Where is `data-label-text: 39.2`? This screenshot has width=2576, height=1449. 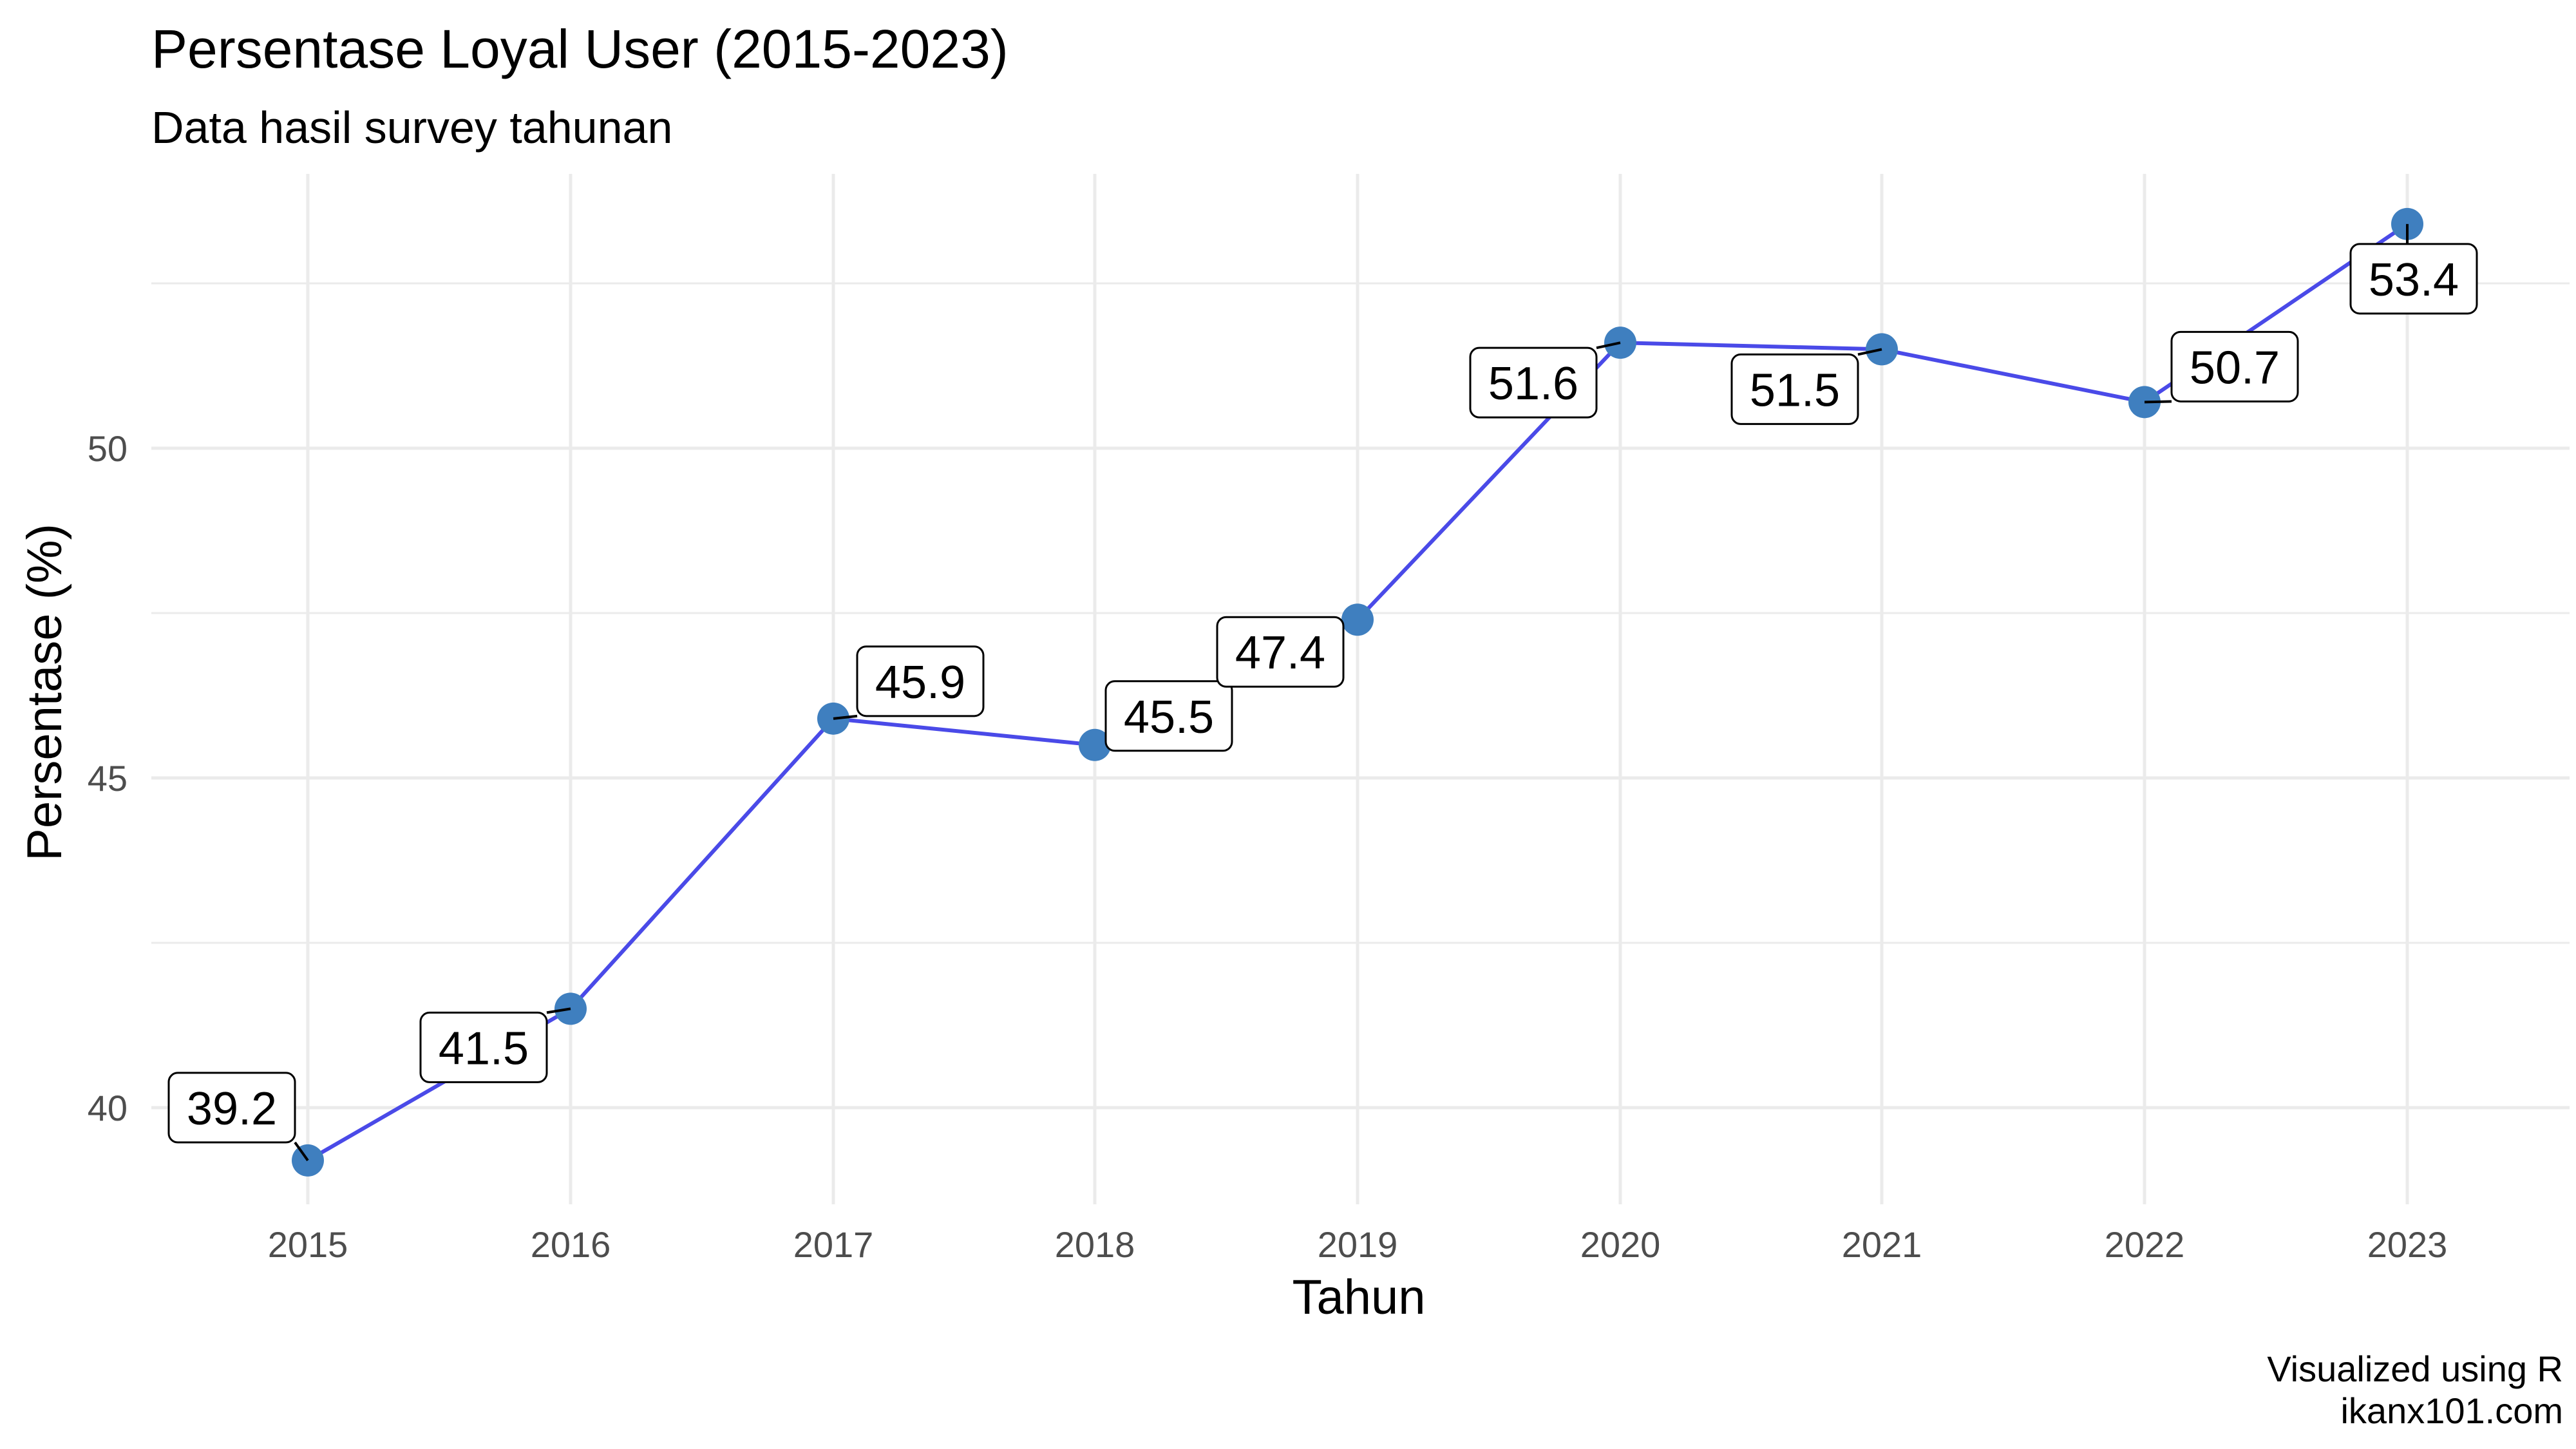 data-label-text: 39.2 is located at coordinates (232, 1109).